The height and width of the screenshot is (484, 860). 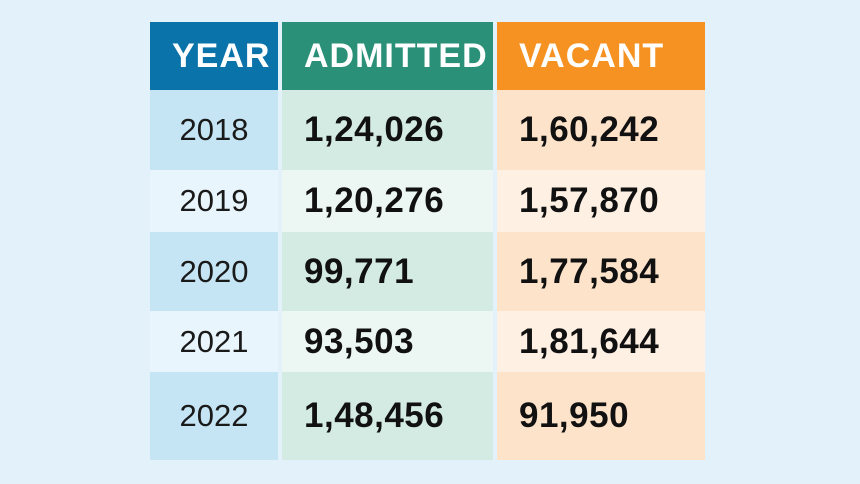 What do you see at coordinates (601, 271) in the screenshot?
I see `table-cell-vacant: 1,77,584` at bounding box center [601, 271].